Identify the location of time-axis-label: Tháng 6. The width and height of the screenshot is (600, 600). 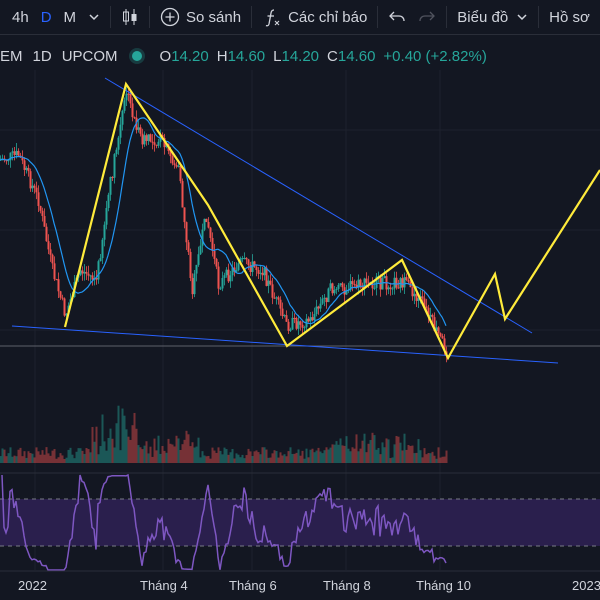
(253, 585).